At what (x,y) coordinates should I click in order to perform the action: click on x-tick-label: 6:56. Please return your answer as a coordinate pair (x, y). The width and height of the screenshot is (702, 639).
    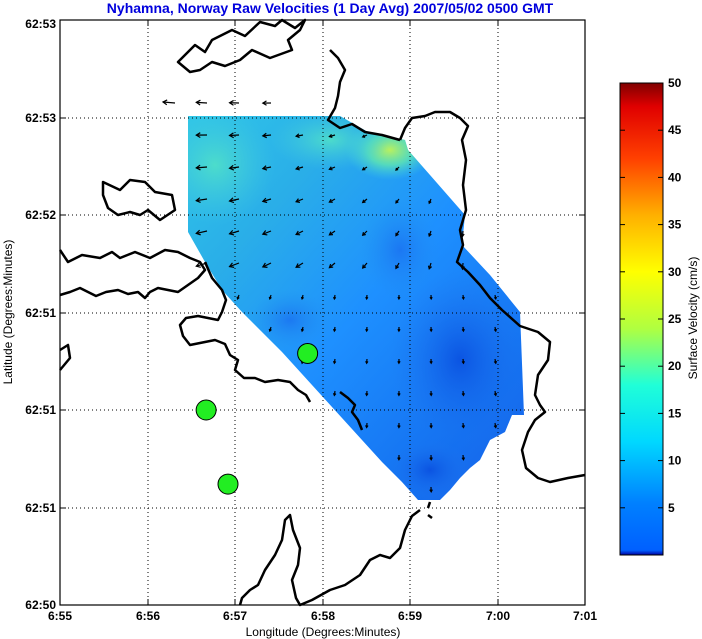
    Looking at the image, I should click on (148, 616).